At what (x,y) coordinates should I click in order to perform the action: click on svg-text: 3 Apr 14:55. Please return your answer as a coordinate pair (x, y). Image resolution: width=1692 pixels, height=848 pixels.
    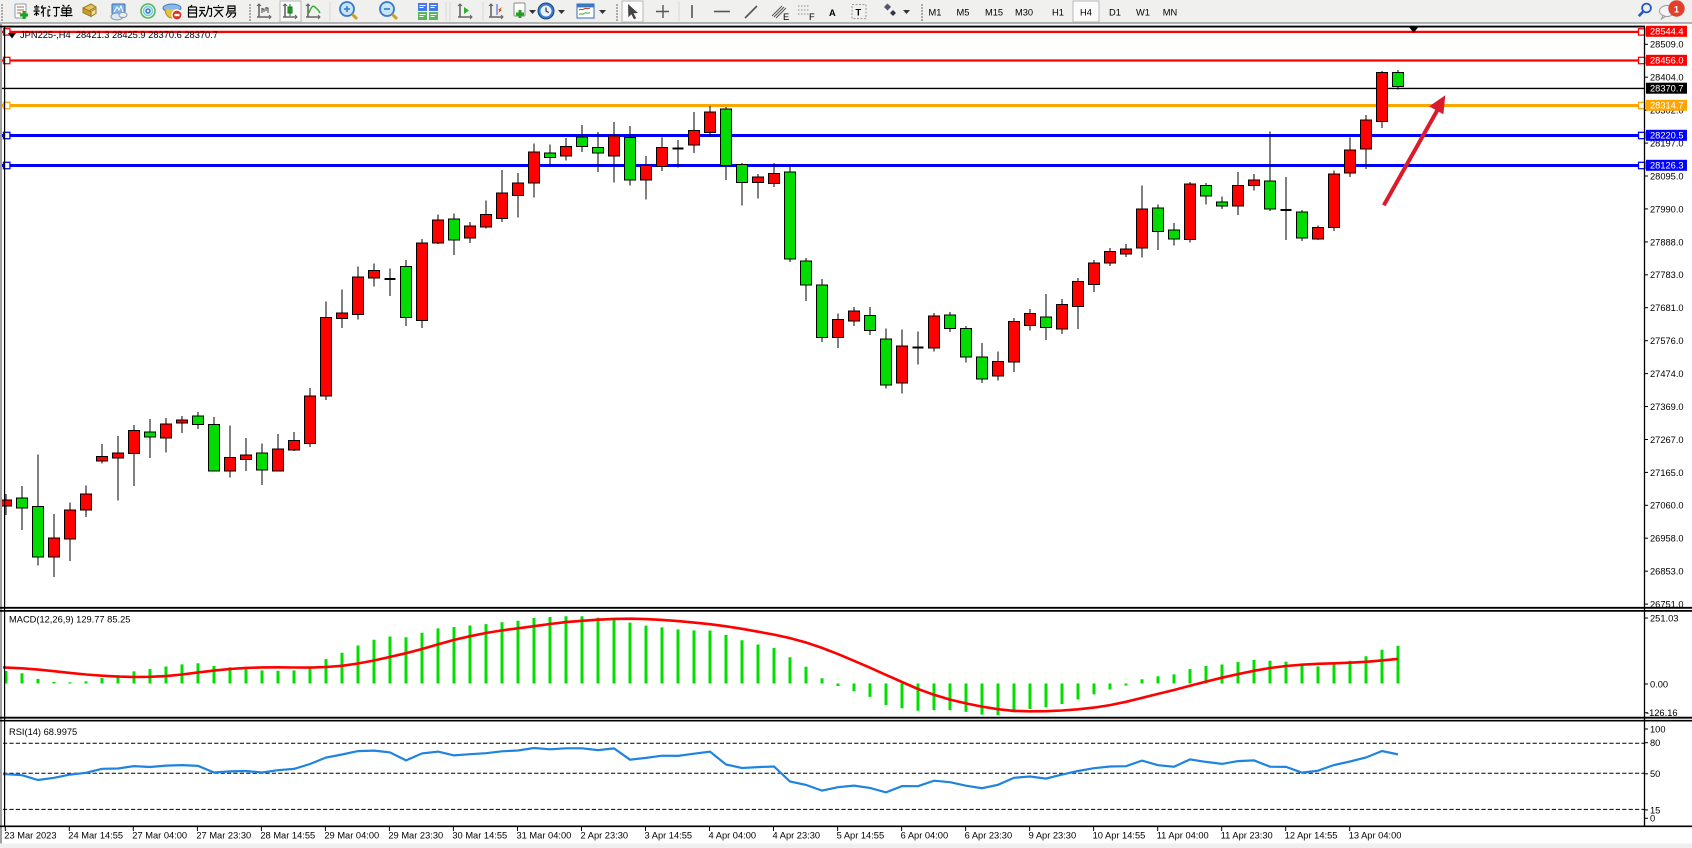
    Looking at the image, I should click on (669, 836).